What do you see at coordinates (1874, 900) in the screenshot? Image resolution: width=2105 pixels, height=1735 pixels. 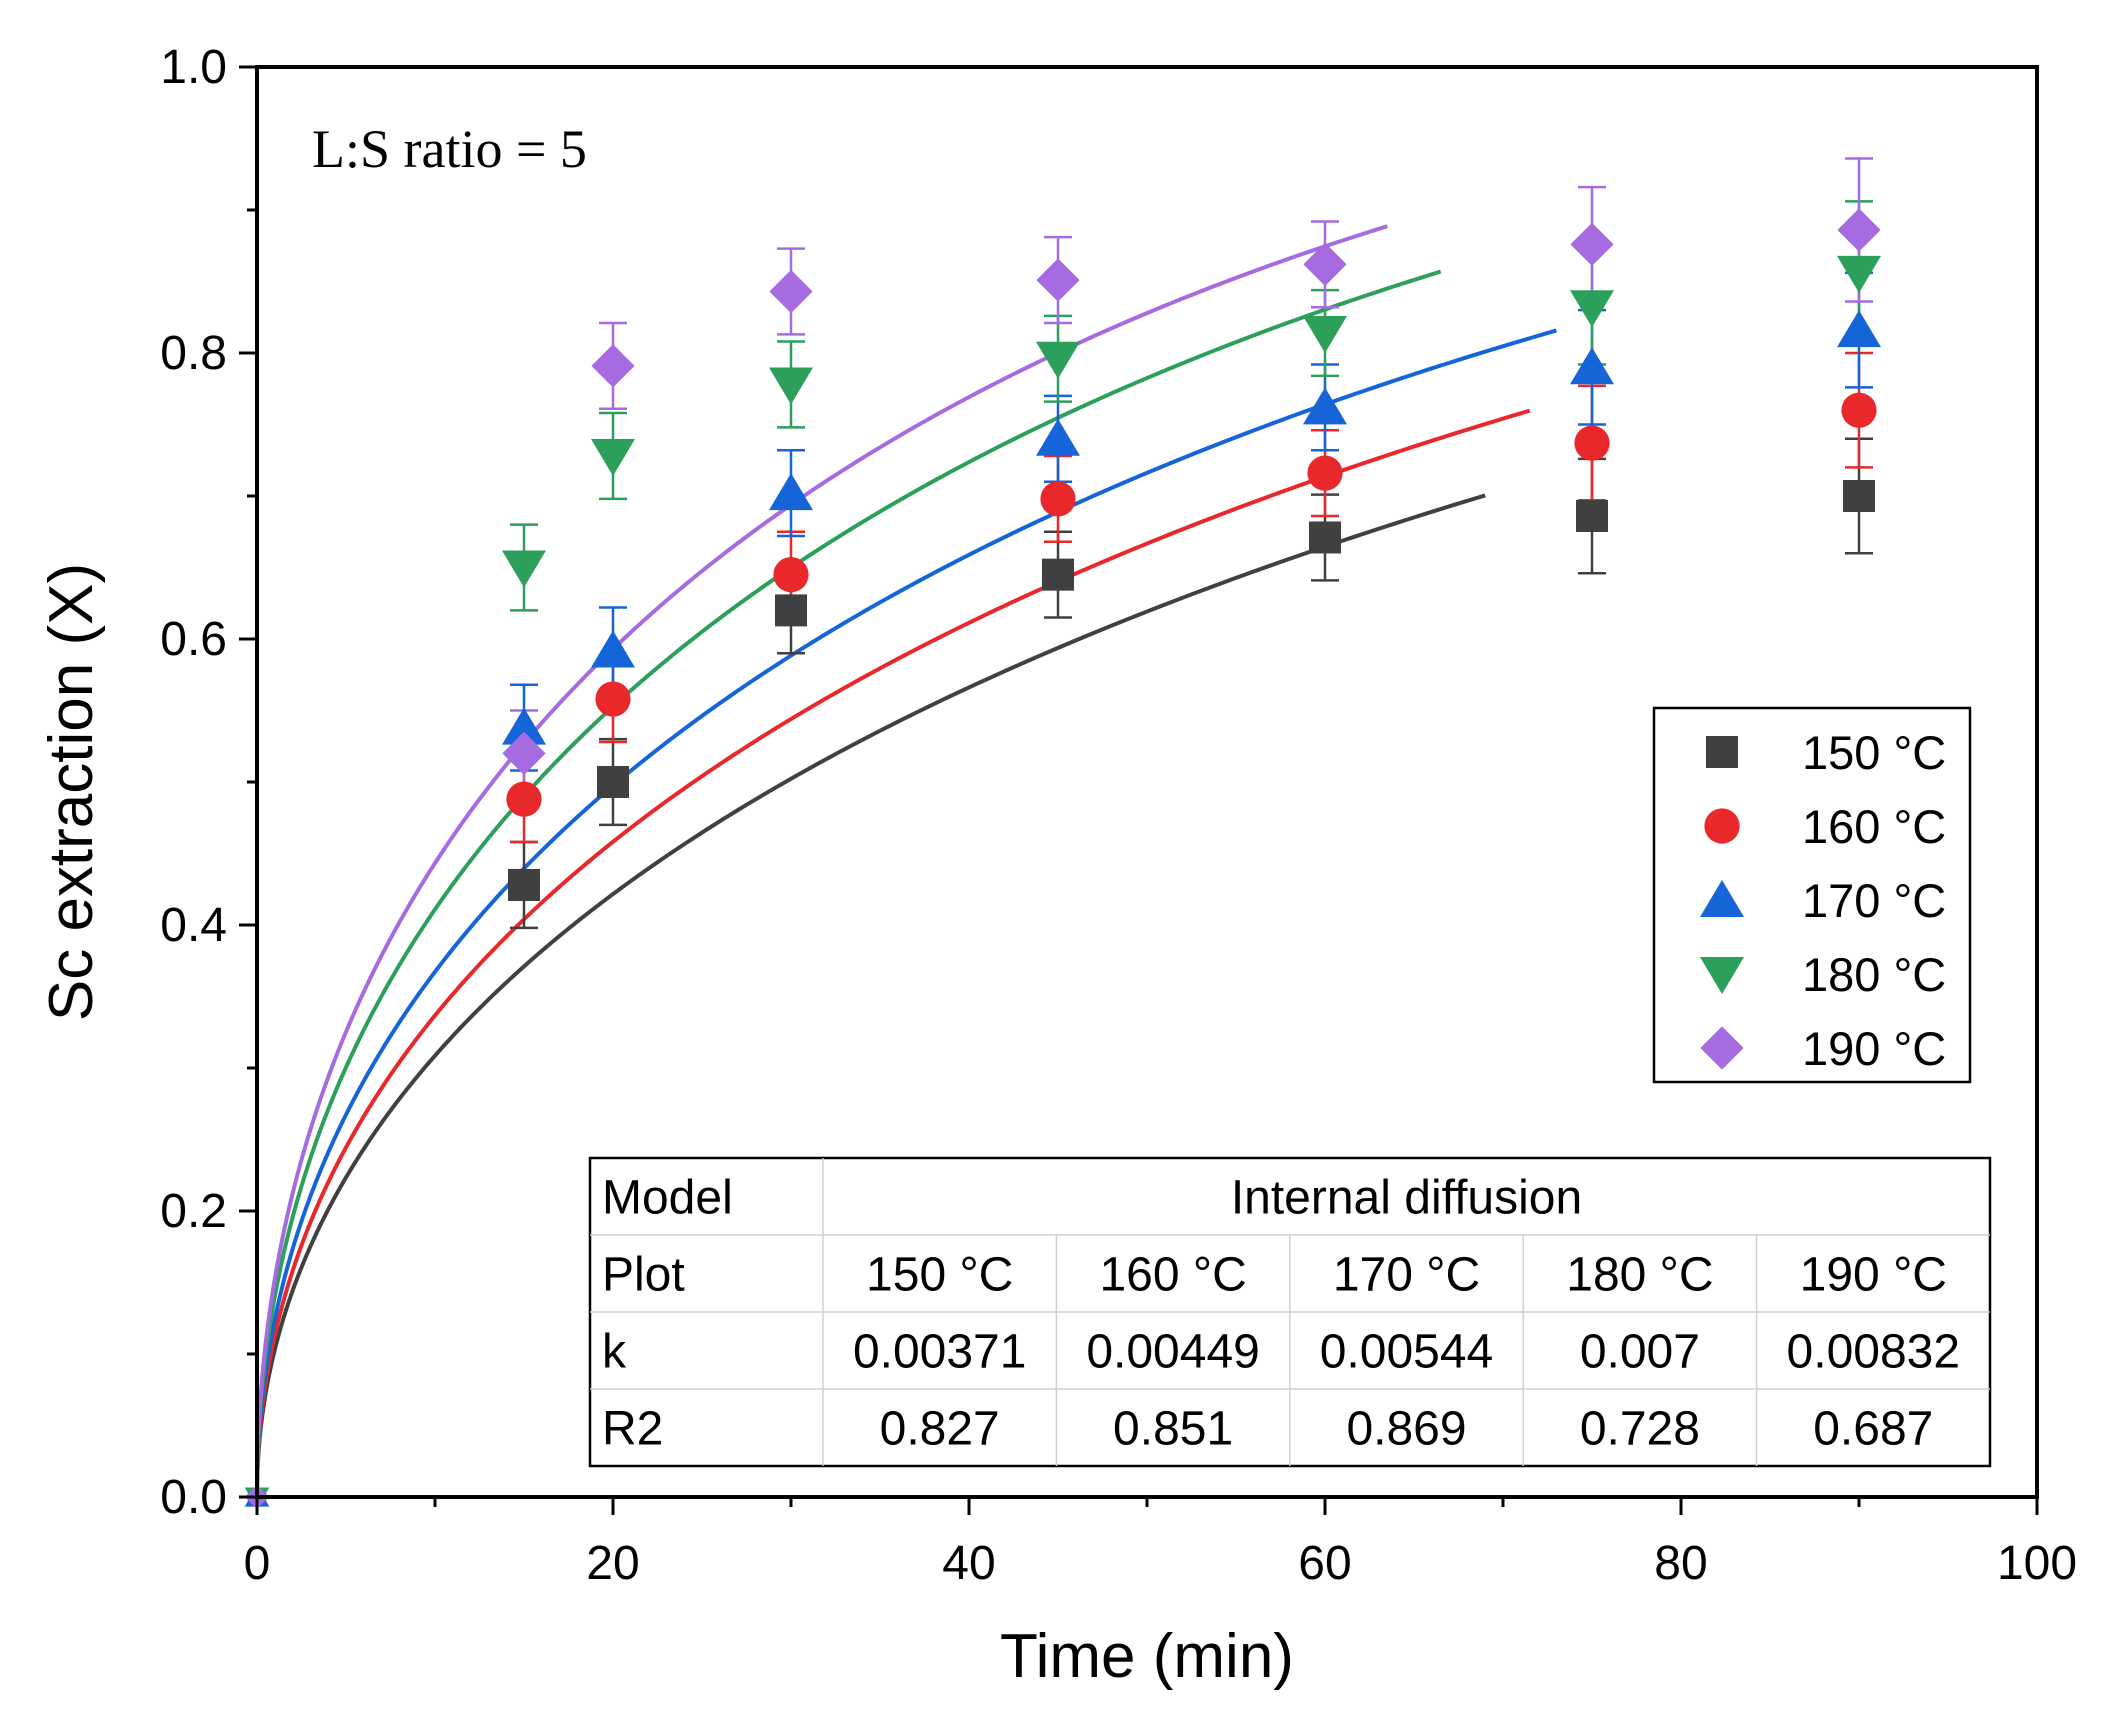 I see `legend-label: 170 °C` at bounding box center [1874, 900].